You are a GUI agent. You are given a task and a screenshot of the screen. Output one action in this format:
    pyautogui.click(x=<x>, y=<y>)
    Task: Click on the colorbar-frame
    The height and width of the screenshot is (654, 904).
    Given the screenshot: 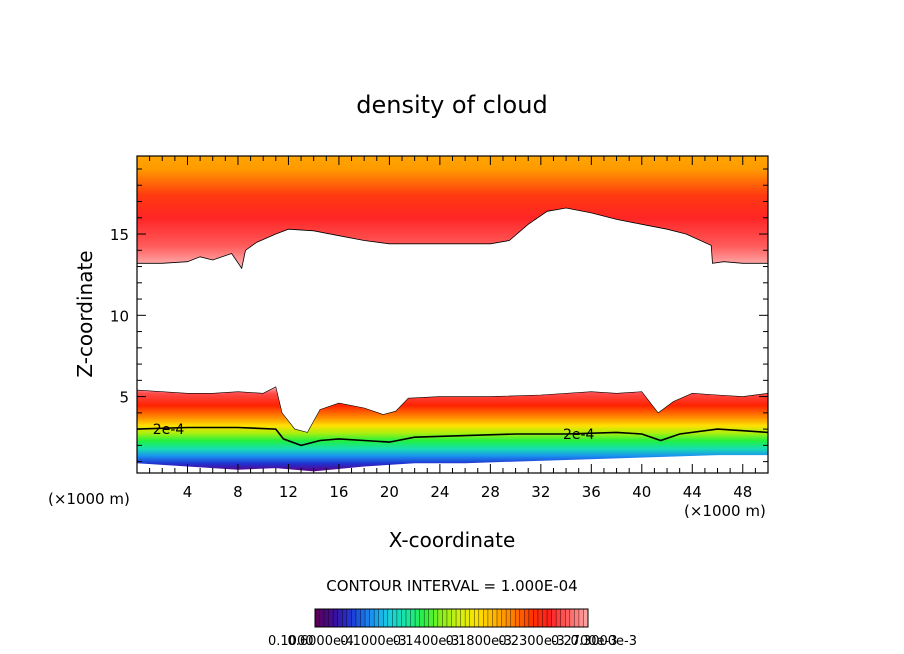 What is the action you would take?
    pyautogui.click(x=451, y=618)
    